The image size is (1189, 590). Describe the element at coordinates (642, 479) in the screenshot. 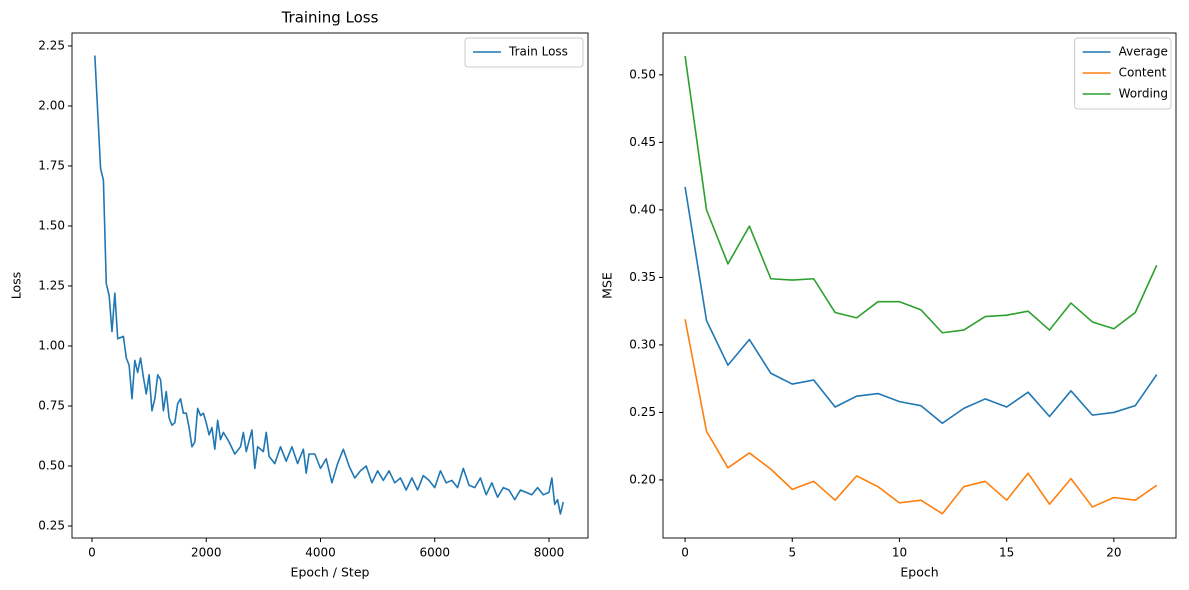

I see `y-tick-label: 0.20` at that location.